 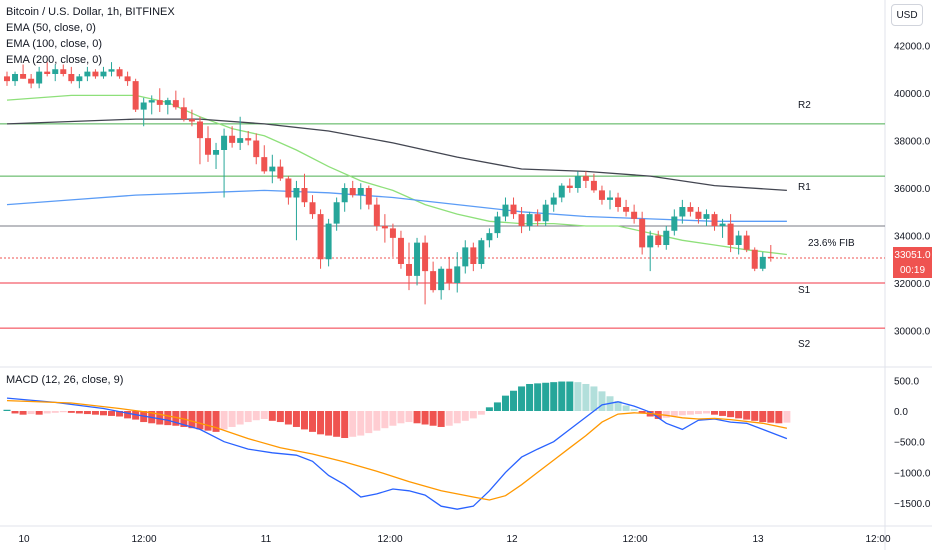 I want to click on level-label: S1, so click(x=804, y=290).